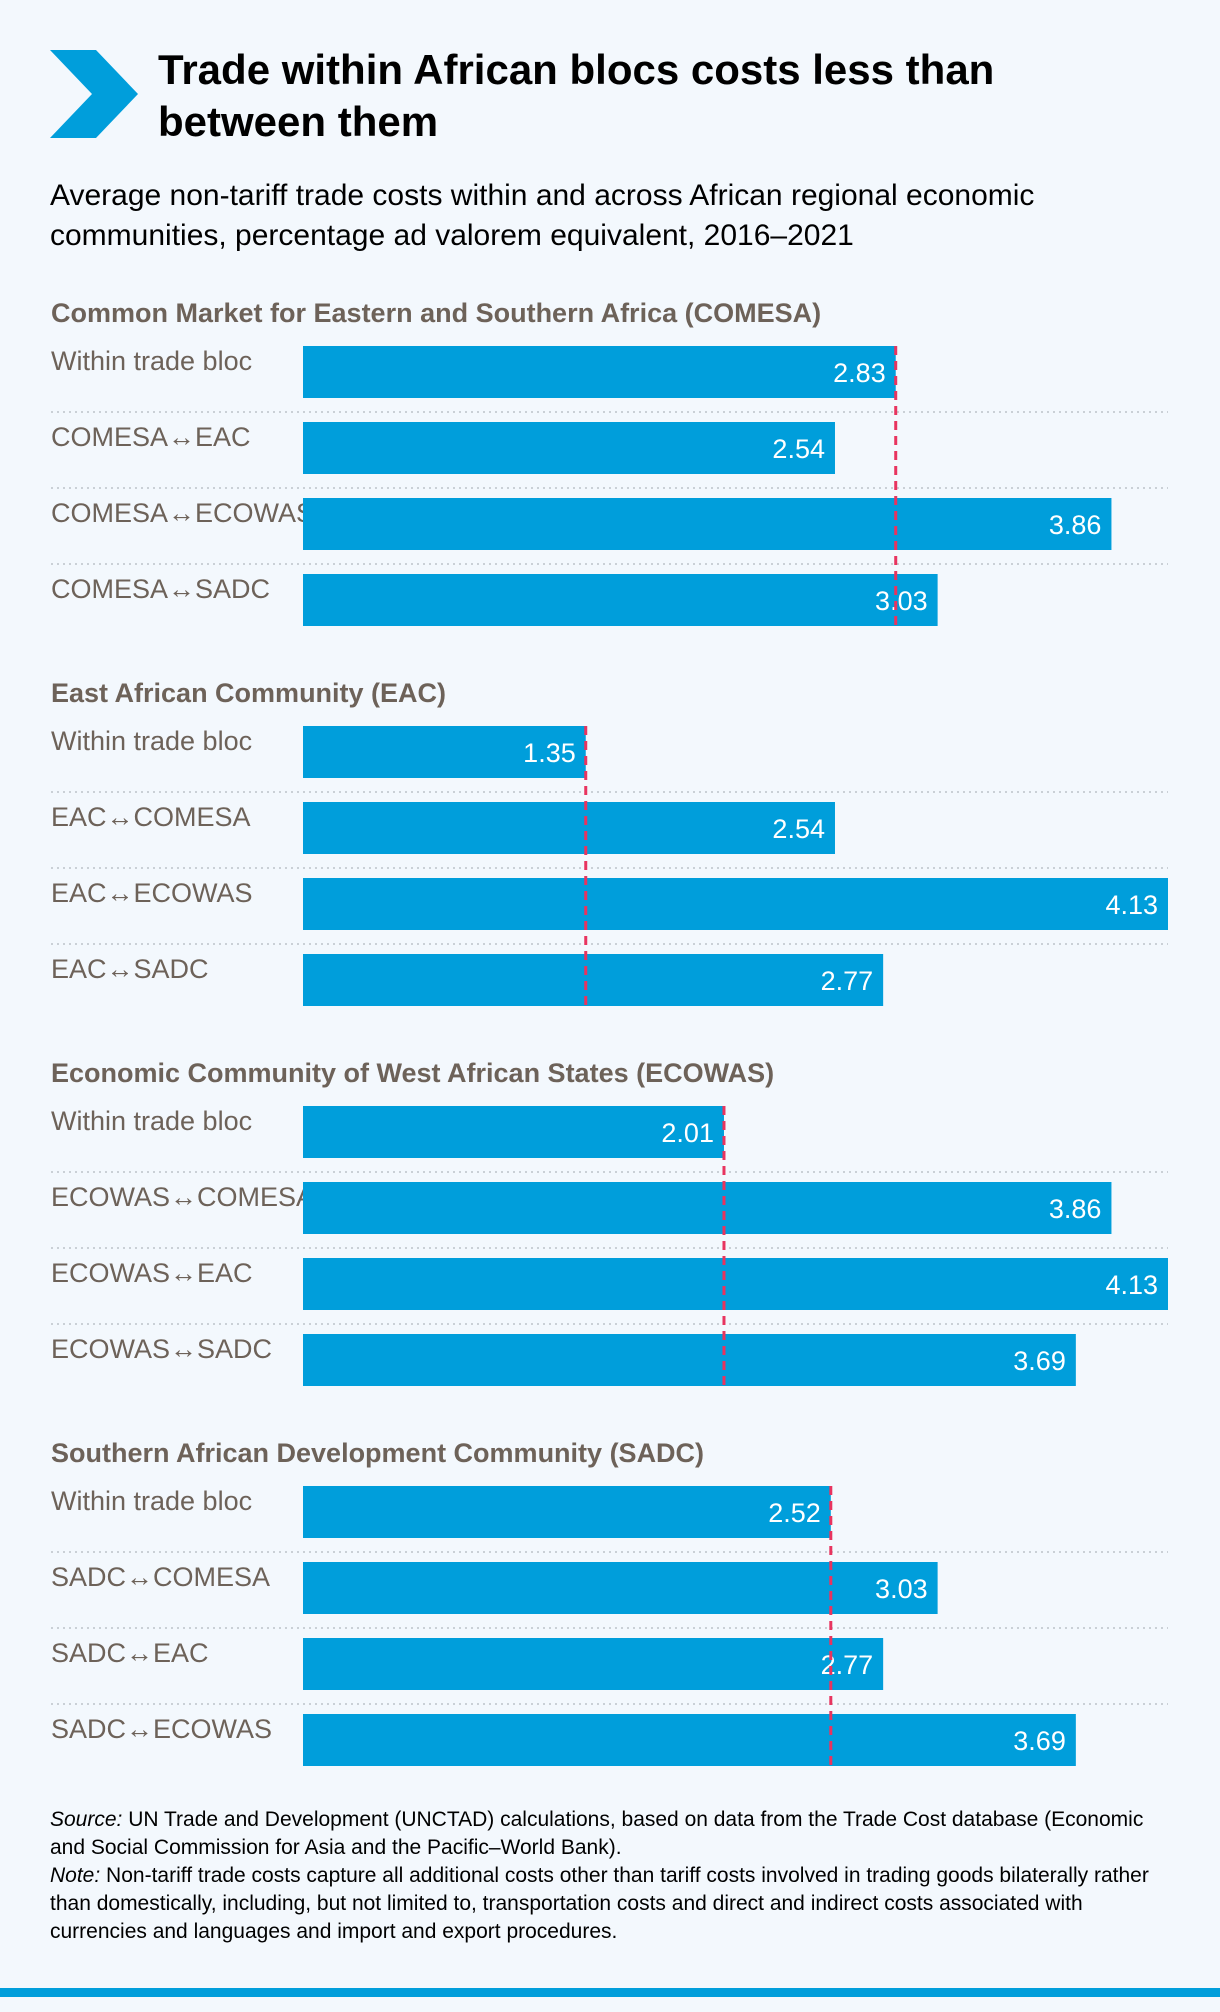 This screenshot has width=1220, height=2012. I want to click on row-label: COMESA↔ECOWAS, so click(182, 513).